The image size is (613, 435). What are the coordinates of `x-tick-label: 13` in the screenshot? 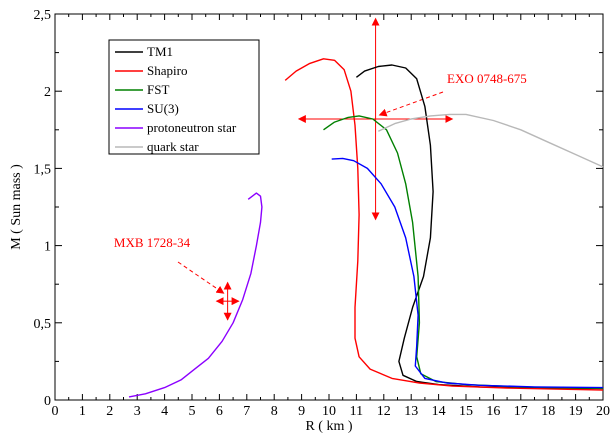 It's located at (411, 411).